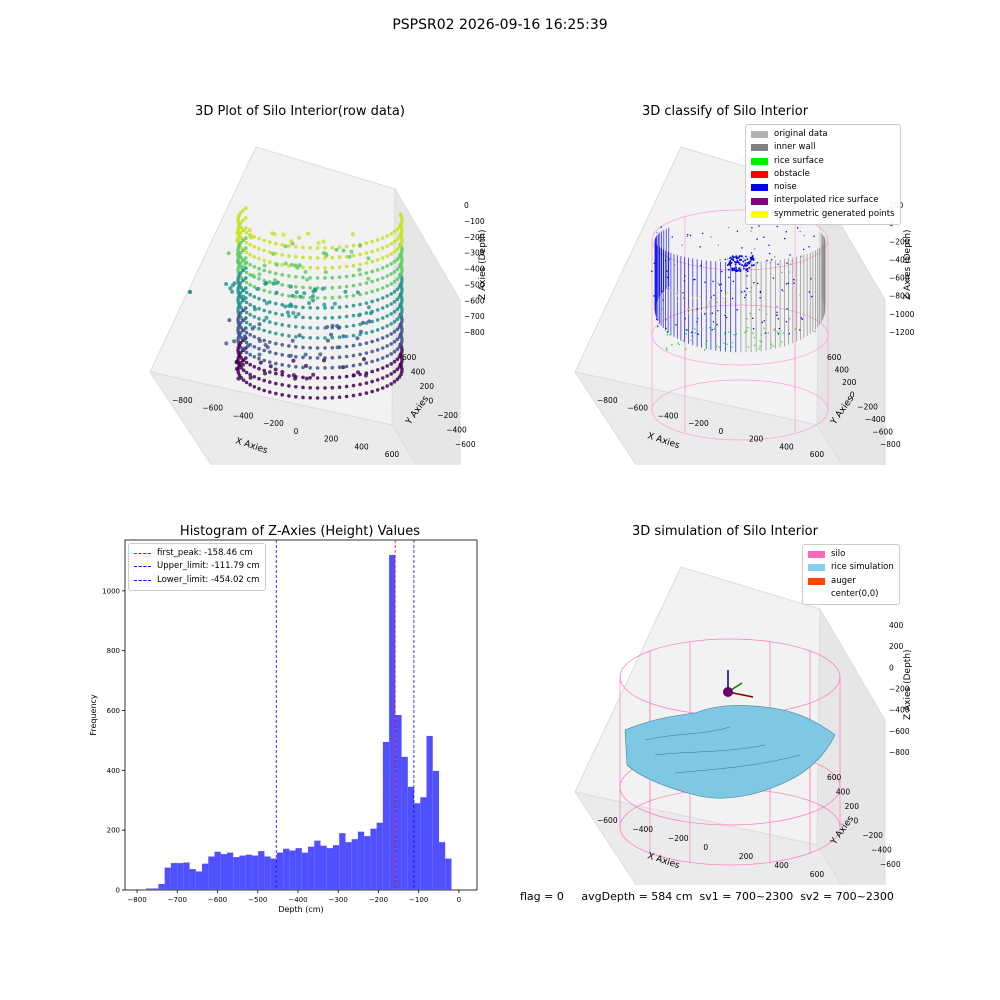 This screenshot has height=1000, width=1000. I want to click on legend-label: auger, so click(843, 580).